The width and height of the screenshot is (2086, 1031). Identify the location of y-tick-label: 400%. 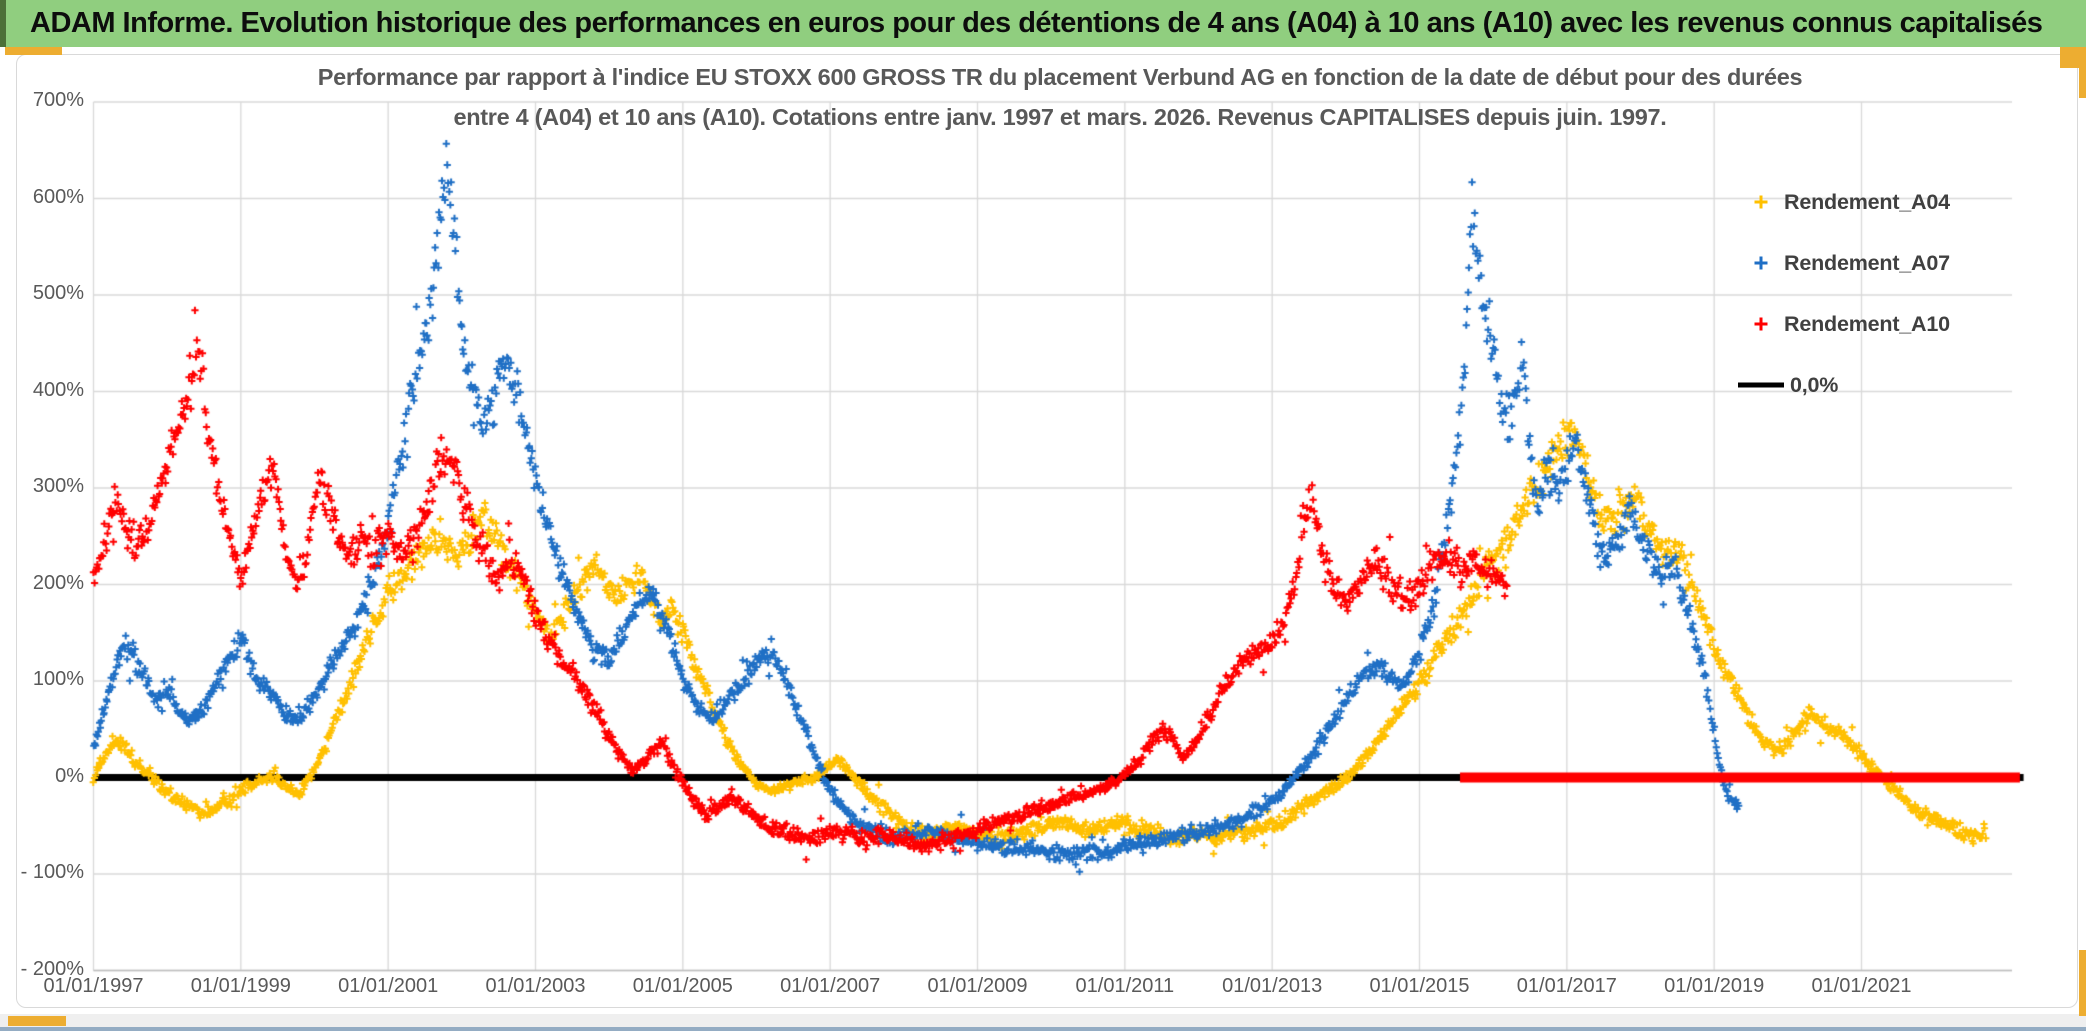
(58, 389).